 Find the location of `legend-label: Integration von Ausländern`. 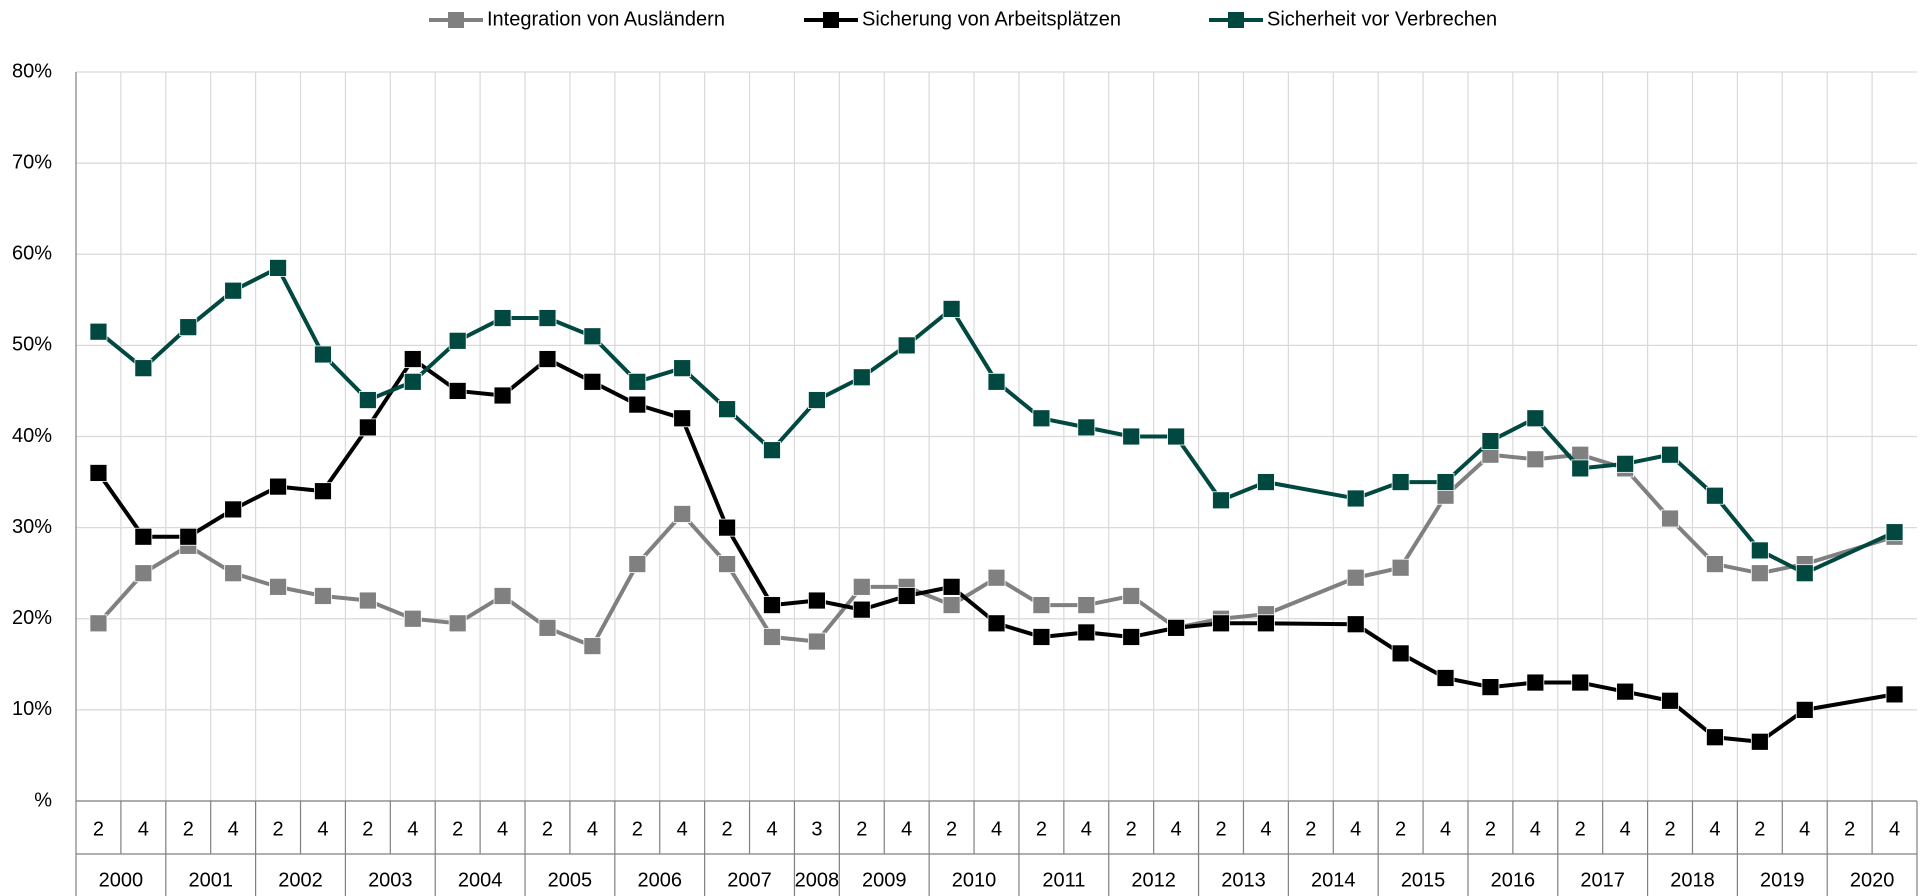

legend-label: Integration von Ausländern is located at coordinates (606, 19).